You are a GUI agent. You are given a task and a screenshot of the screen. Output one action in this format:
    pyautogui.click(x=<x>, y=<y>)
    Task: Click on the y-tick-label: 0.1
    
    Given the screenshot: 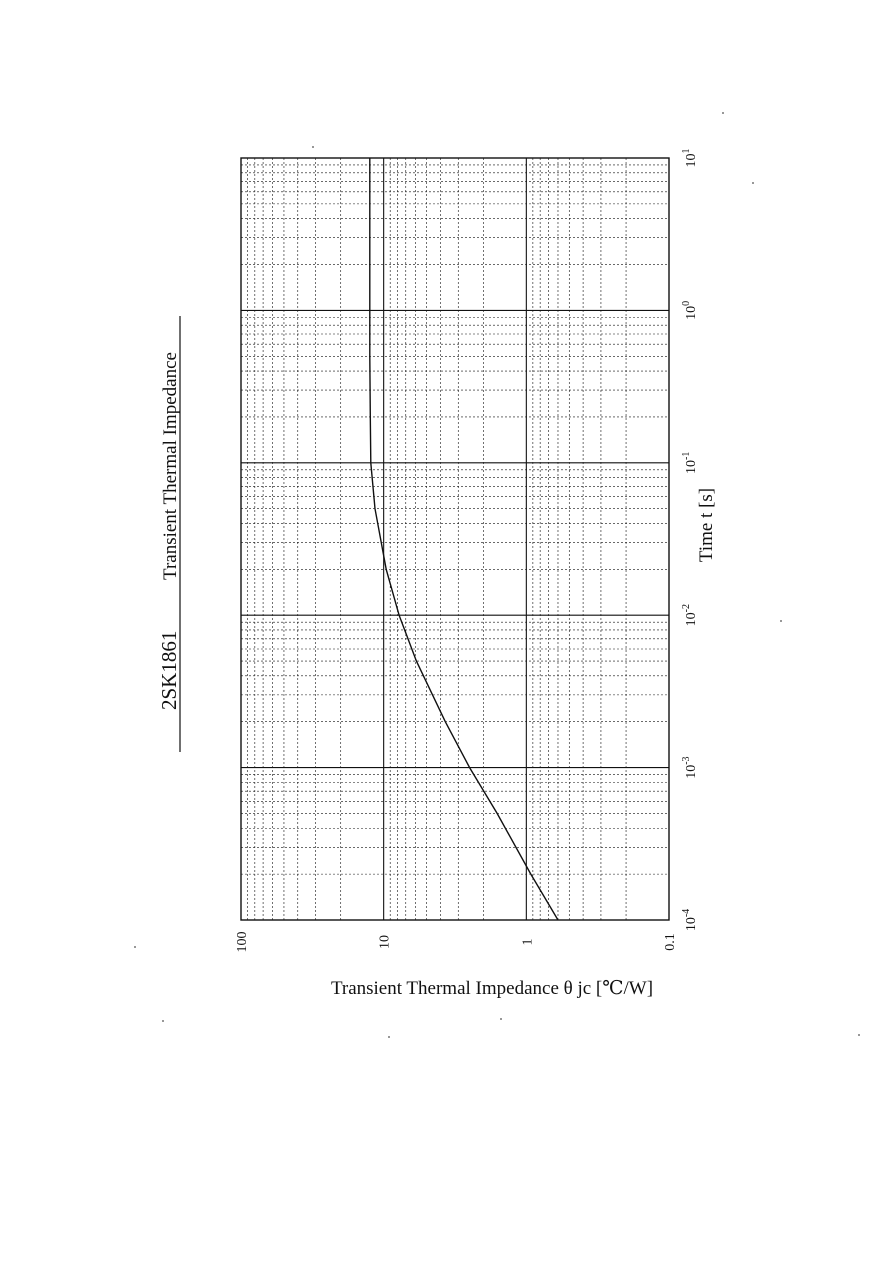 What is the action you would take?
    pyautogui.click(x=670, y=942)
    